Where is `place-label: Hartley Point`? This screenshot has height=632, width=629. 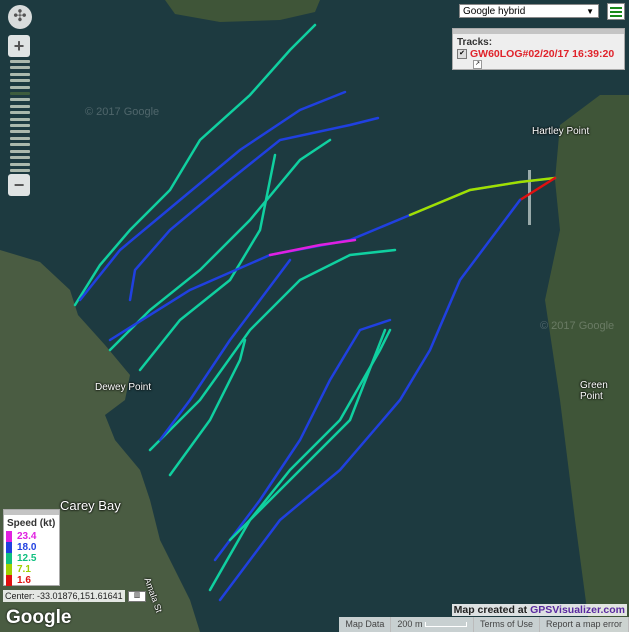
place-label: Hartley Point is located at coordinates (561, 131).